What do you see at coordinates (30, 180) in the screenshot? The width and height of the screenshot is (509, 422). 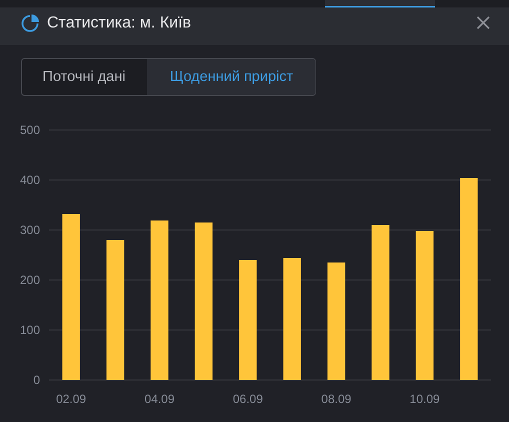 I see `y-tick-label: 400` at bounding box center [30, 180].